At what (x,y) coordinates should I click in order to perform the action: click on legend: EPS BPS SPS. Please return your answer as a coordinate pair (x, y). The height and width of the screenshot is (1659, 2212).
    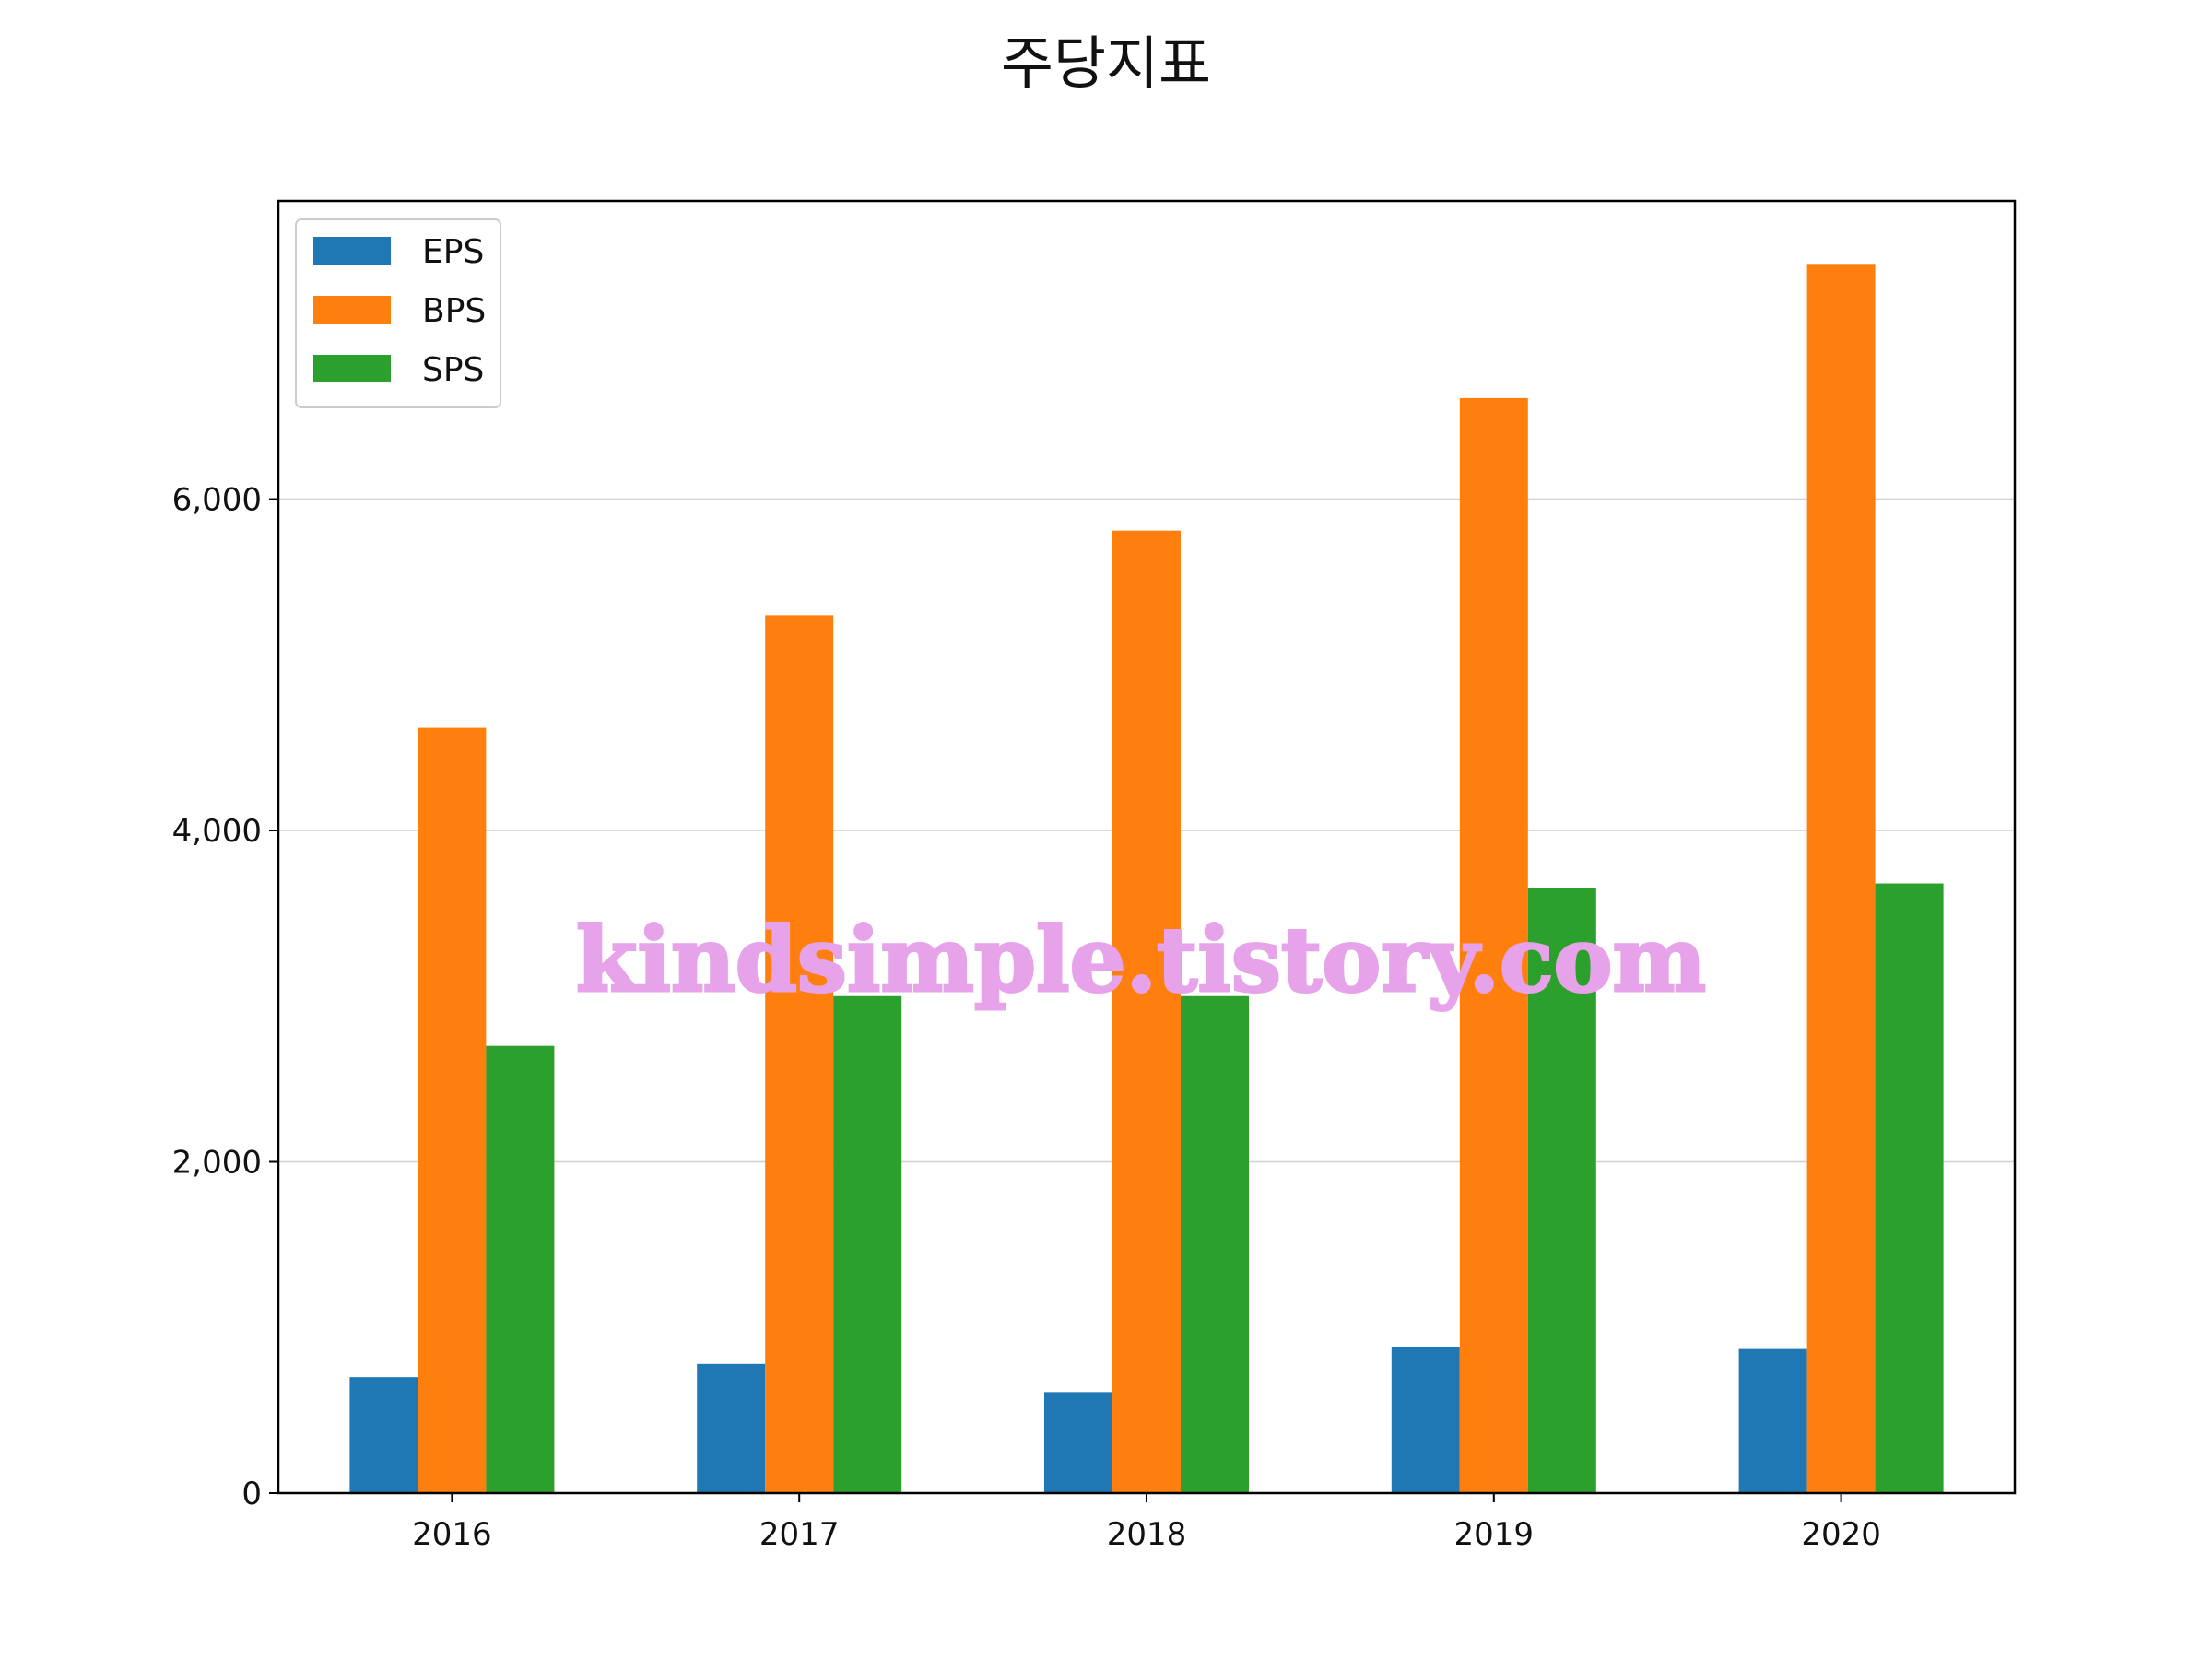
    Looking at the image, I should click on (398, 313).